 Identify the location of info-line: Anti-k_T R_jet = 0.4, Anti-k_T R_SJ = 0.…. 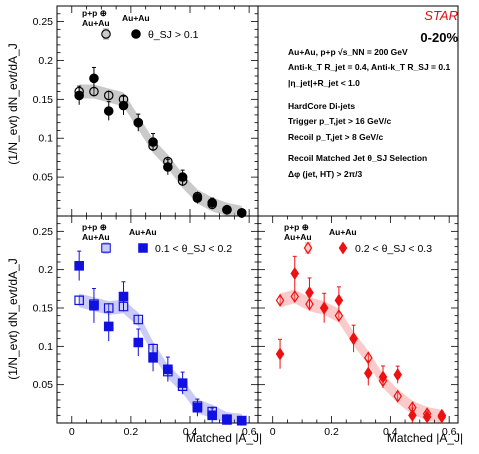
(369, 67).